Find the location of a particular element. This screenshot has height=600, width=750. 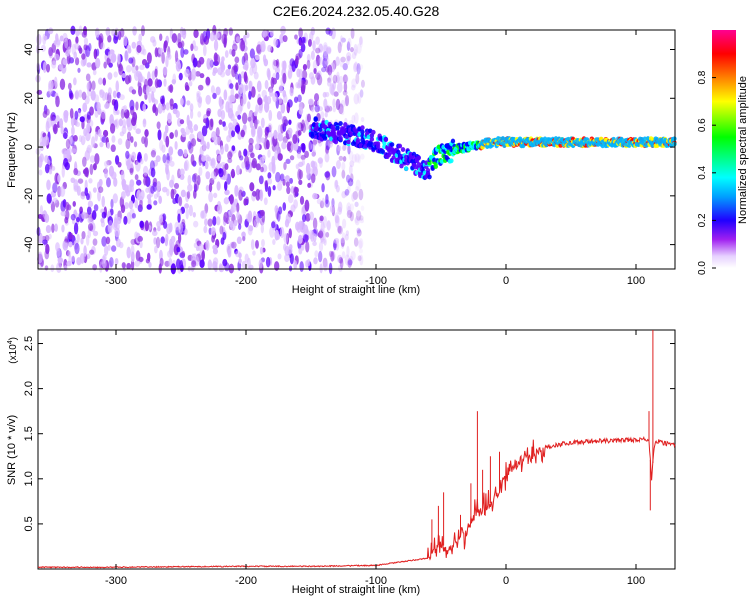

snr-y-tick-label: 2.5 is located at coordinates (29, 343).